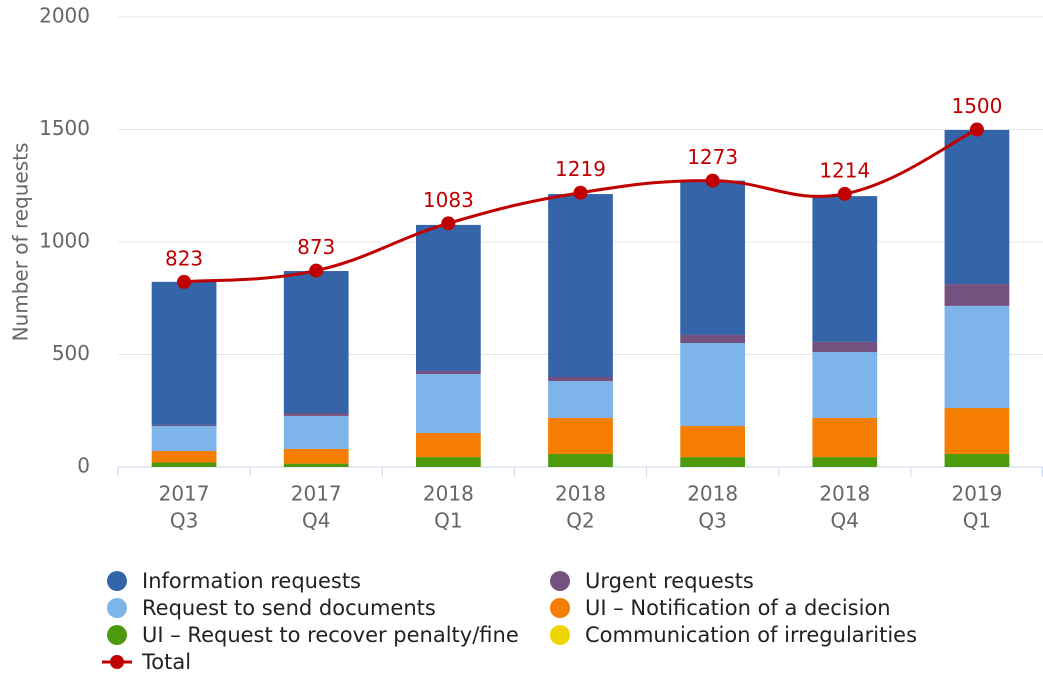 The height and width of the screenshot is (675, 1043). I want to click on data-label: 1500, so click(976, 106).